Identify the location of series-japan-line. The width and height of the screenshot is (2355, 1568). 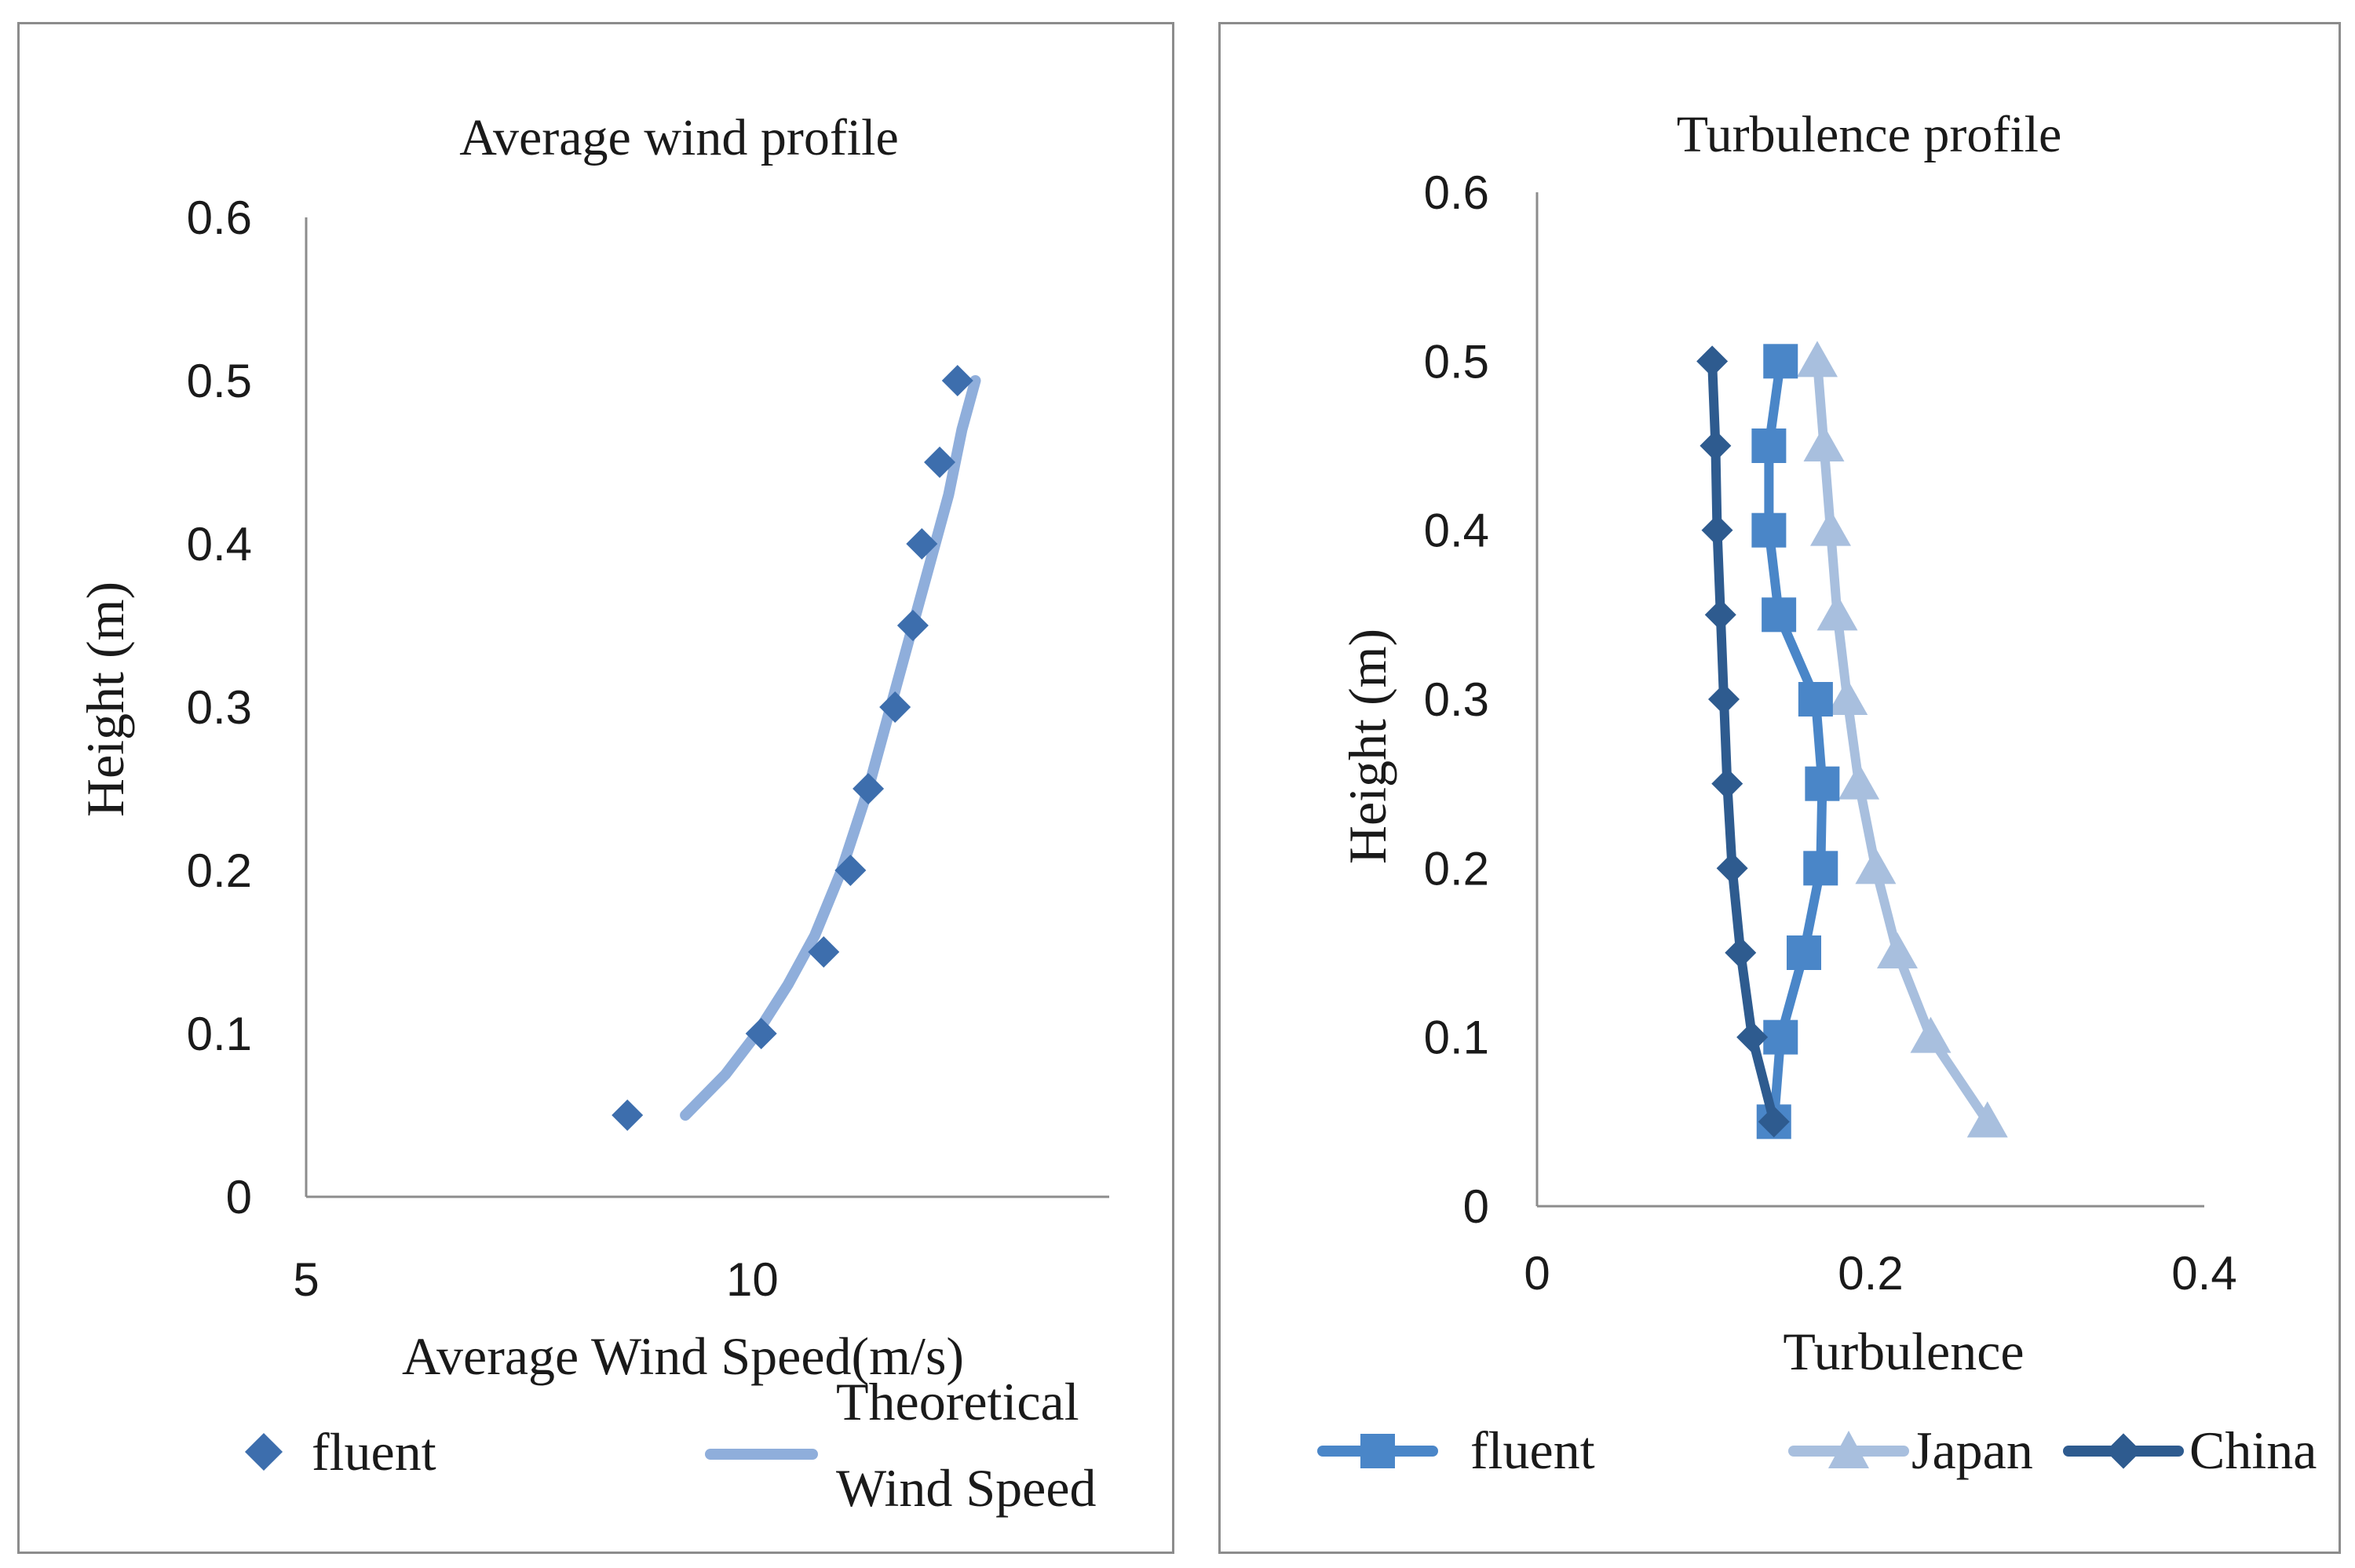
(1902, 741).